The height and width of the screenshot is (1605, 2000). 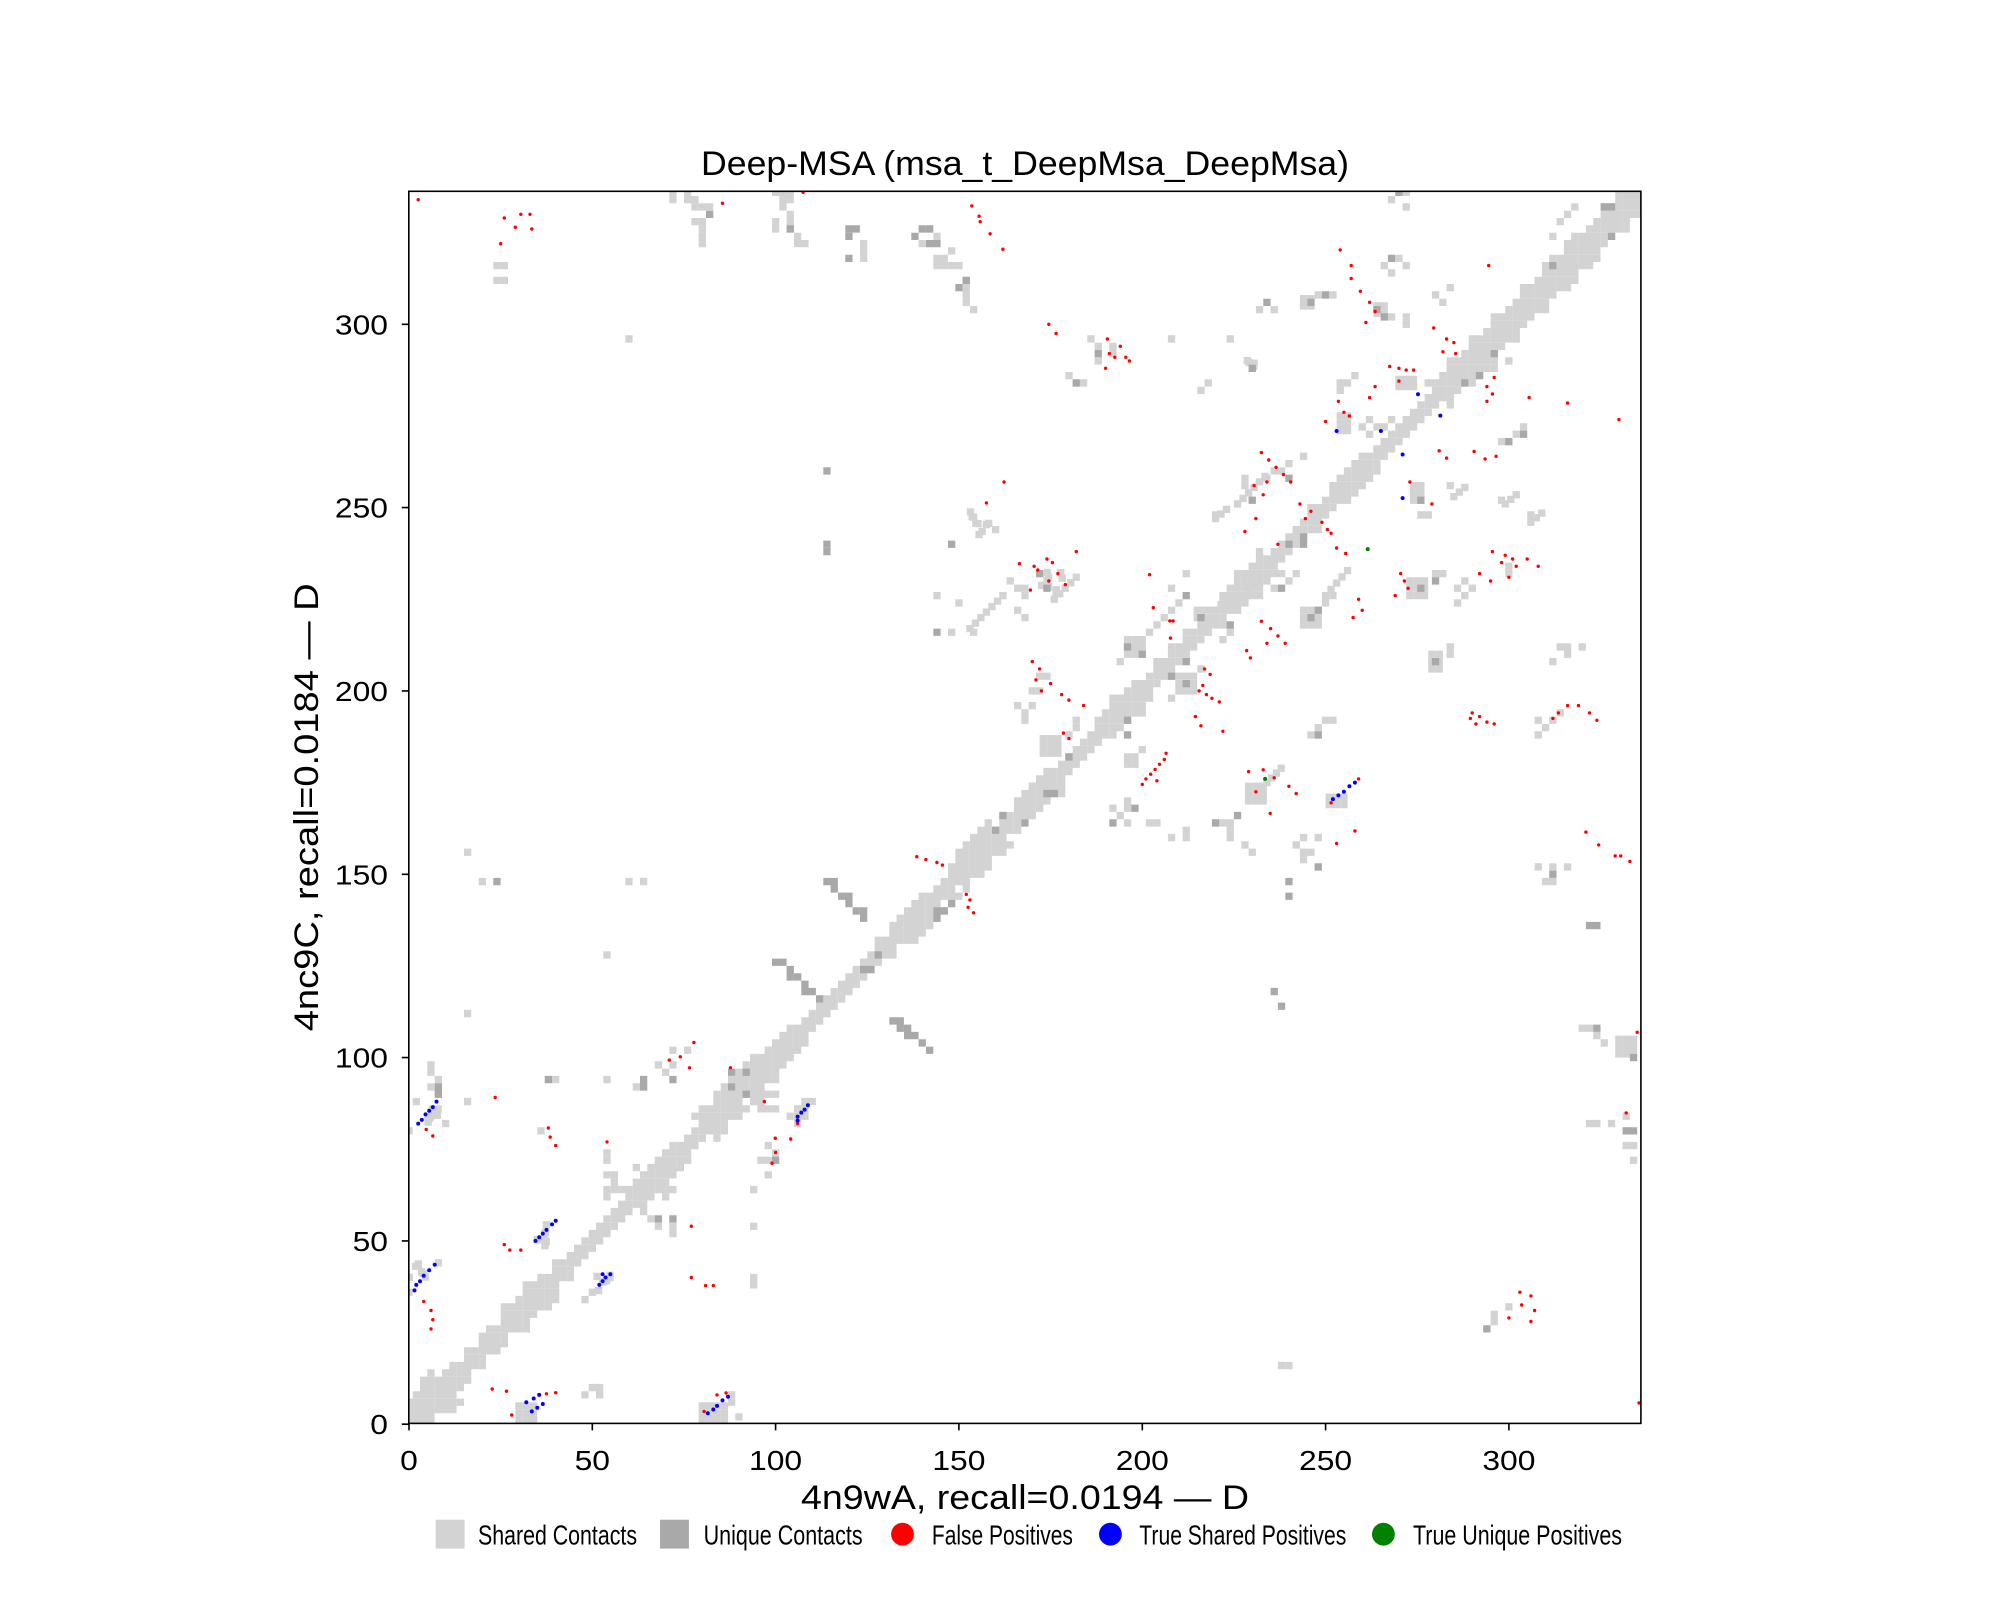 What do you see at coordinates (1025, 1498) in the screenshot?
I see `svg-text: 4n9wA, recall=0.0194 — D` at bounding box center [1025, 1498].